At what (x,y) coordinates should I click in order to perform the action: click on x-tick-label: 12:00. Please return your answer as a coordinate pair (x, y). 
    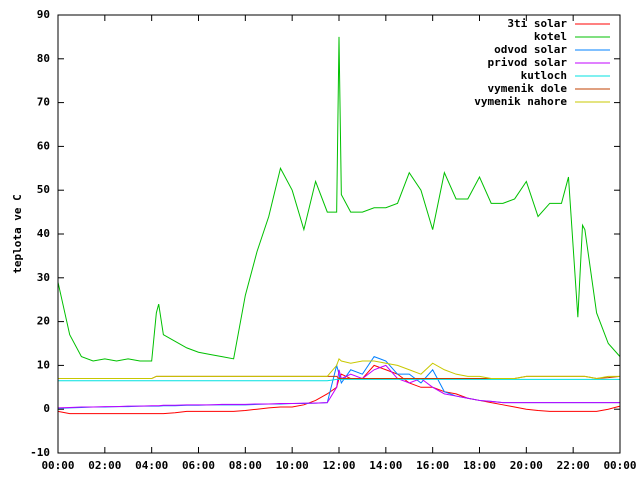
    Looking at the image, I should click on (338, 465).